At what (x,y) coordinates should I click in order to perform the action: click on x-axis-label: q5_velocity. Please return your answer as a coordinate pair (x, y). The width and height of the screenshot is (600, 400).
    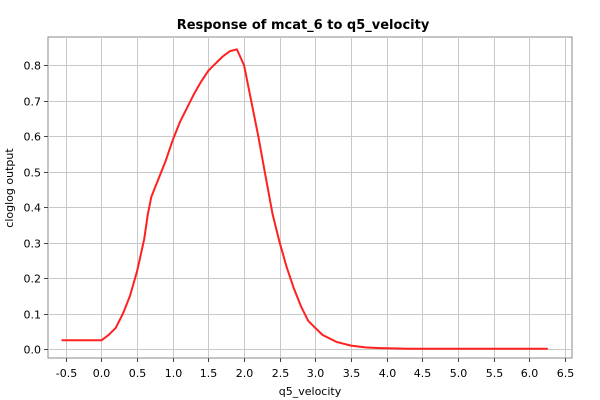
    Looking at the image, I should click on (310, 391).